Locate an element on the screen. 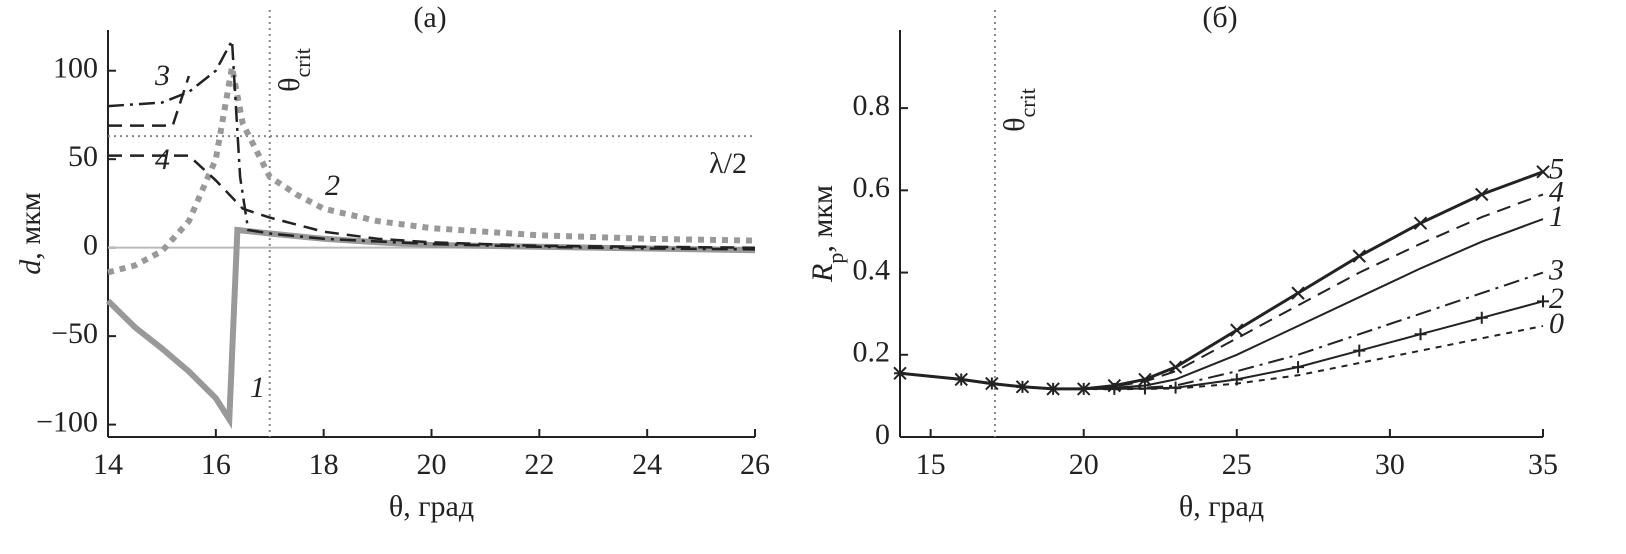 The height and width of the screenshot is (554, 1626). x-tick-label: 16 is located at coordinates (216, 464).